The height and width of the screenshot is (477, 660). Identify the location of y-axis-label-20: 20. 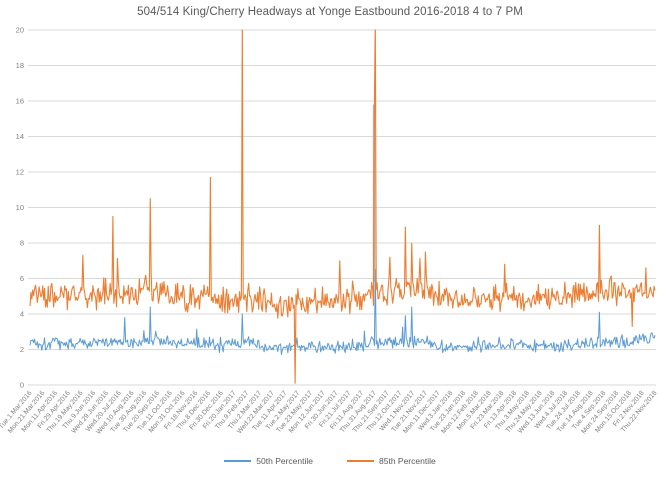
(20, 30).